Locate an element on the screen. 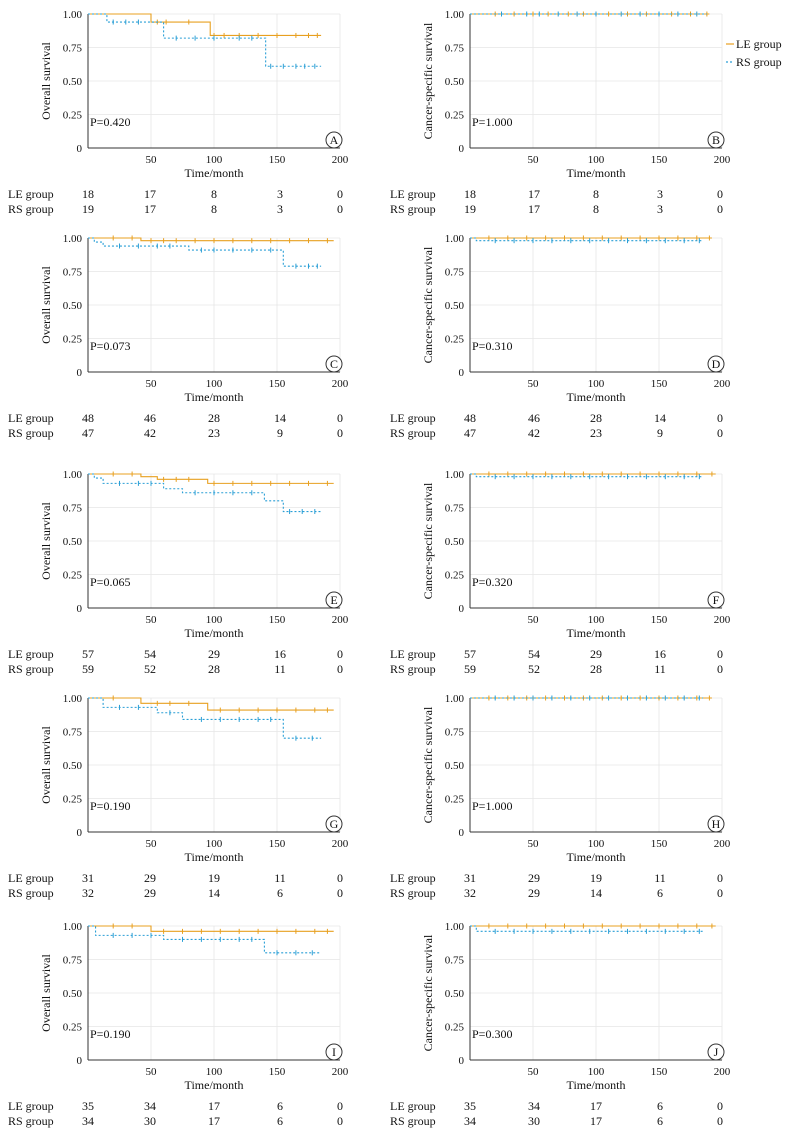  risk-count: 34 is located at coordinates (470, 1121).